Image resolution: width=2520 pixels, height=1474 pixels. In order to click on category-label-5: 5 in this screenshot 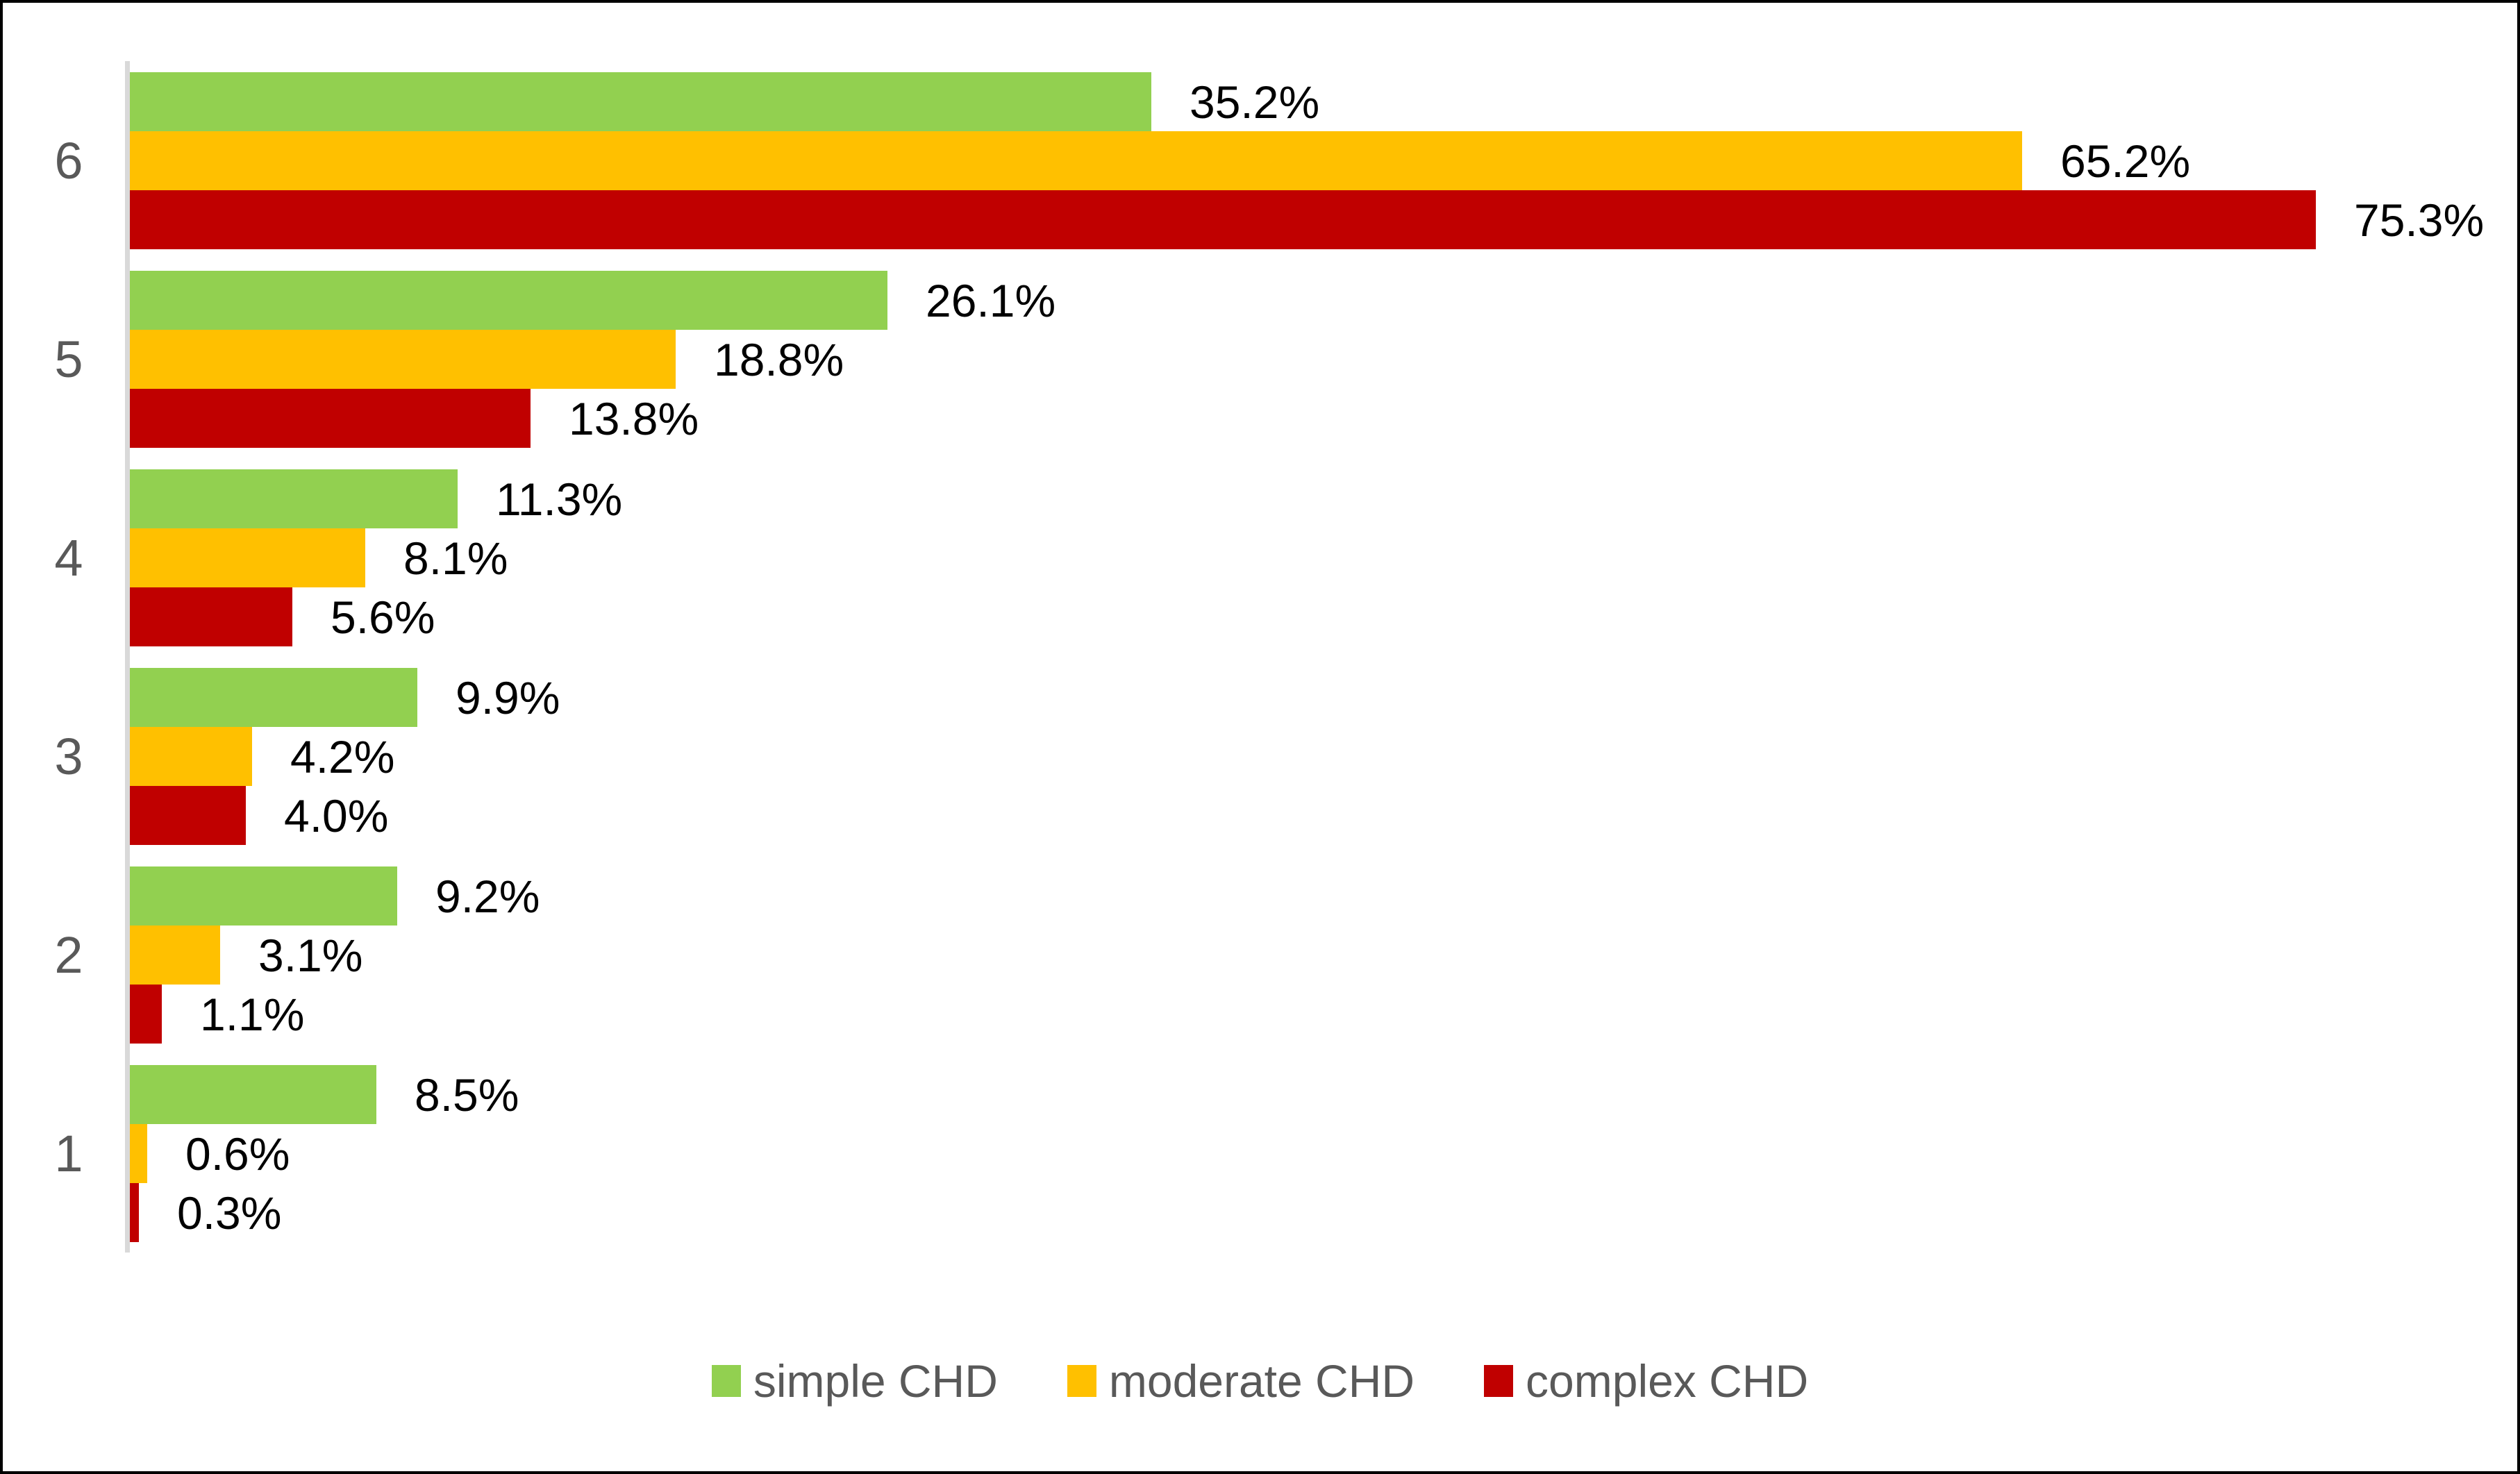, I will do `click(68, 359)`.